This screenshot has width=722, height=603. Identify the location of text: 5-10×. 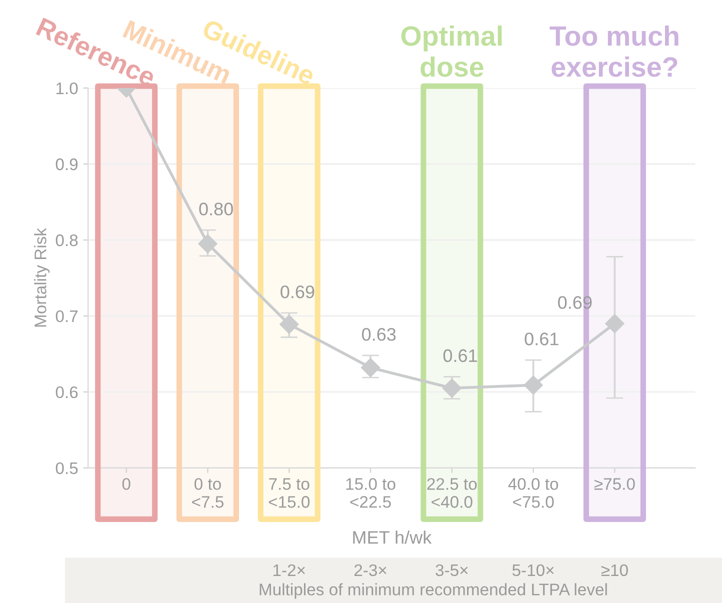
(533, 570).